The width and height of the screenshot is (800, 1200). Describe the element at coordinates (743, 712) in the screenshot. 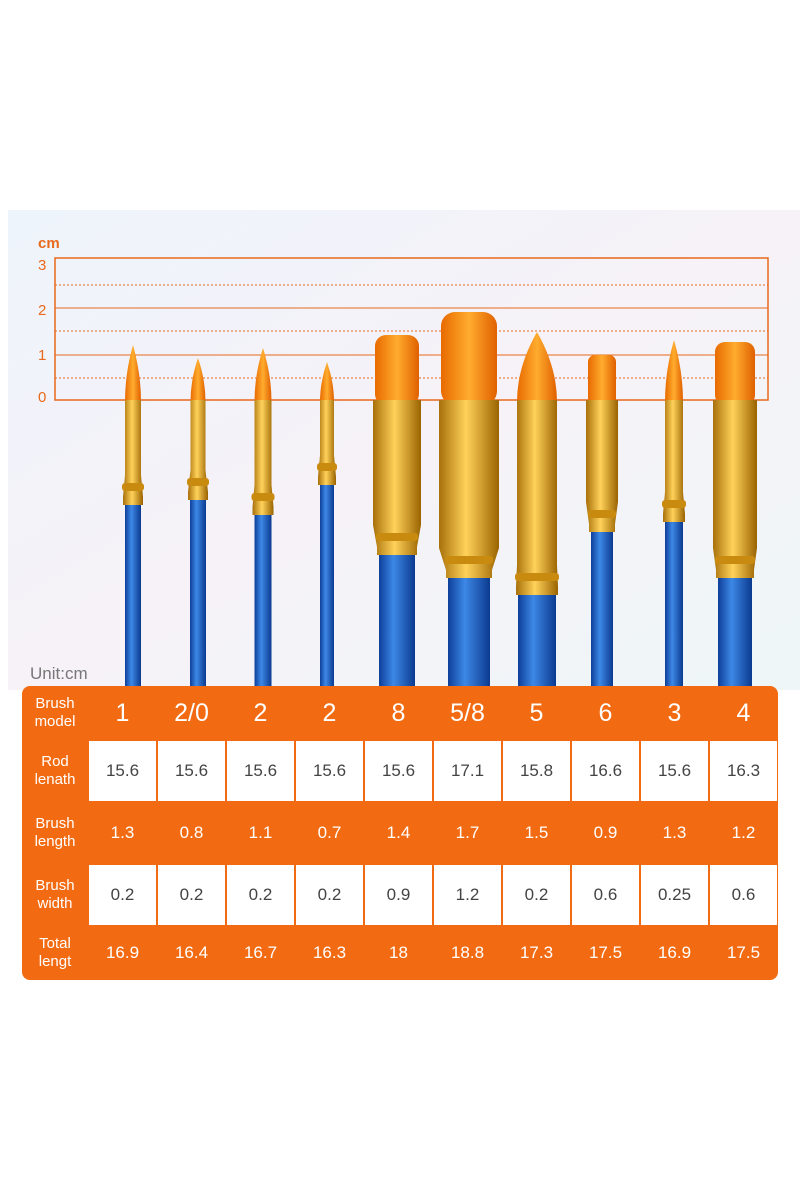

I see `table-cell: 4` at that location.